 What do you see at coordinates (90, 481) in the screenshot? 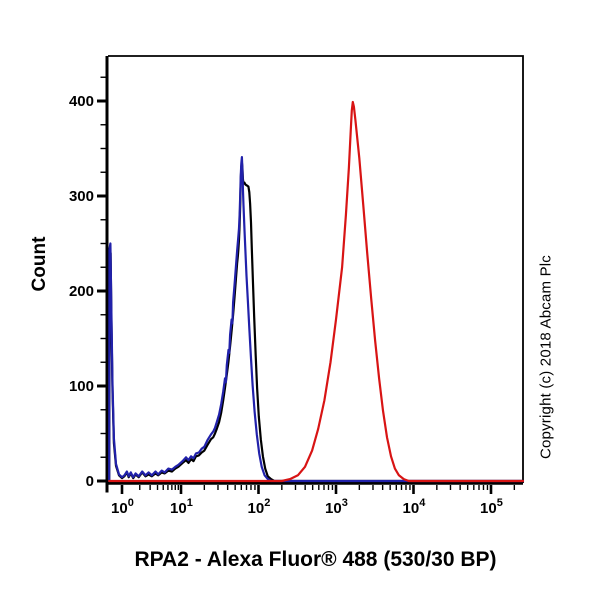
I see `y-tick-label: 0` at bounding box center [90, 481].